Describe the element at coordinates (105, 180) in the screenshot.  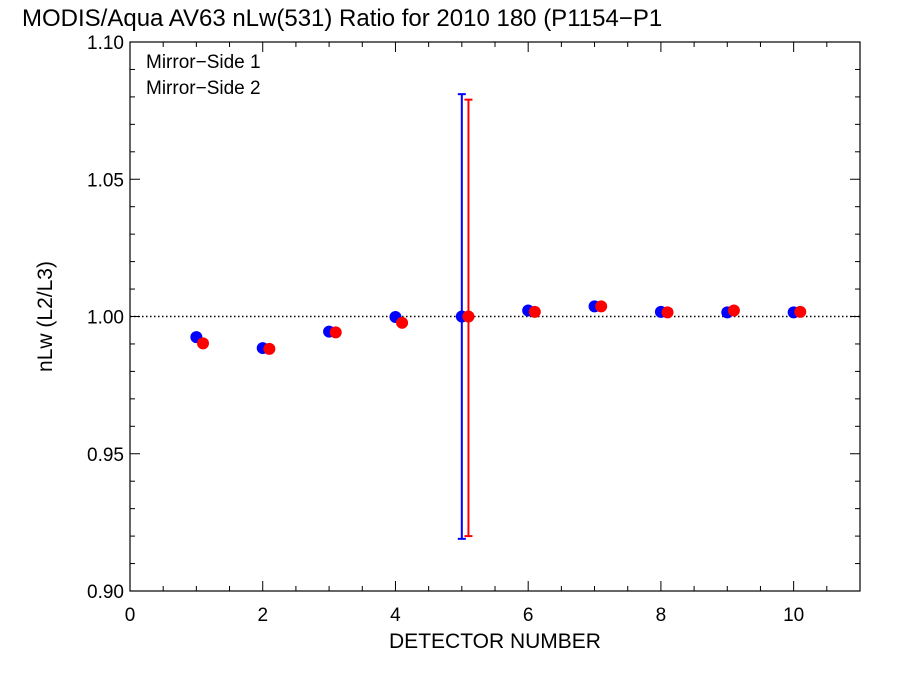
I see `y-tick-label: 1.05` at that location.